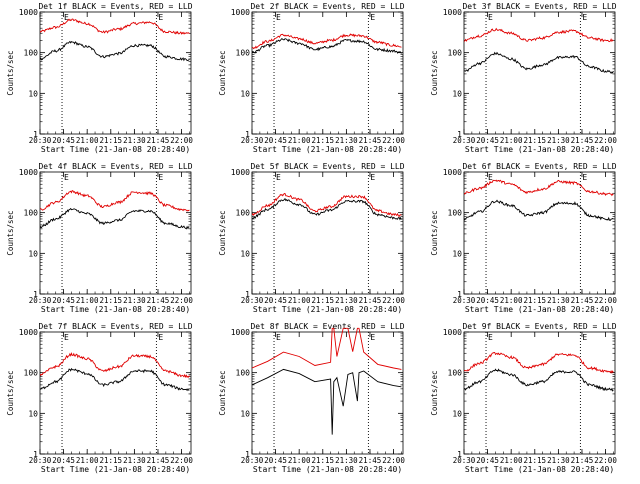 The width and height of the screenshot is (640, 484). I want to click on chart-title: Det 1f BLACK = Events, RED = LLD, so click(115, 6).